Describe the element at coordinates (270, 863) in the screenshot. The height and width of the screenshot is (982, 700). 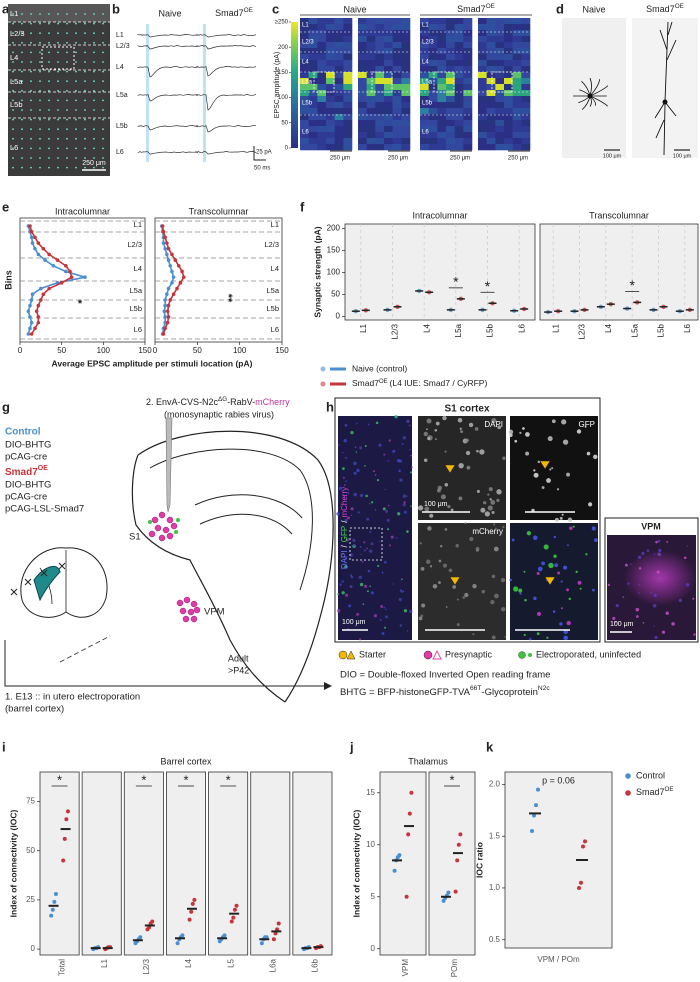
I see `facet-bg` at that location.